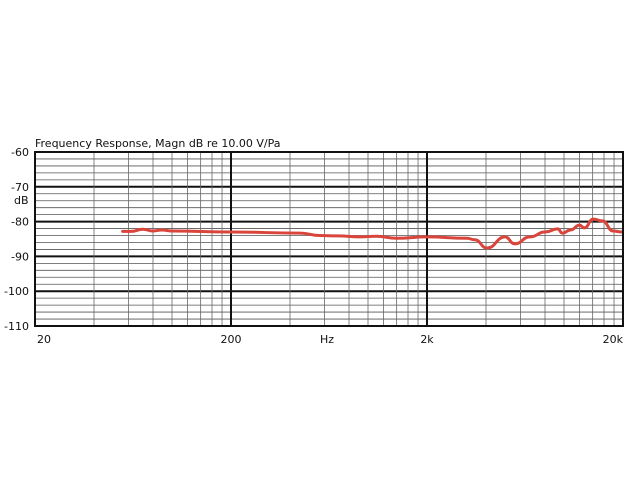 The width and height of the screenshot is (640, 480). What do you see at coordinates (231, 339) in the screenshot?
I see `x-tick-label: 200` at bounding box center [231, 339].